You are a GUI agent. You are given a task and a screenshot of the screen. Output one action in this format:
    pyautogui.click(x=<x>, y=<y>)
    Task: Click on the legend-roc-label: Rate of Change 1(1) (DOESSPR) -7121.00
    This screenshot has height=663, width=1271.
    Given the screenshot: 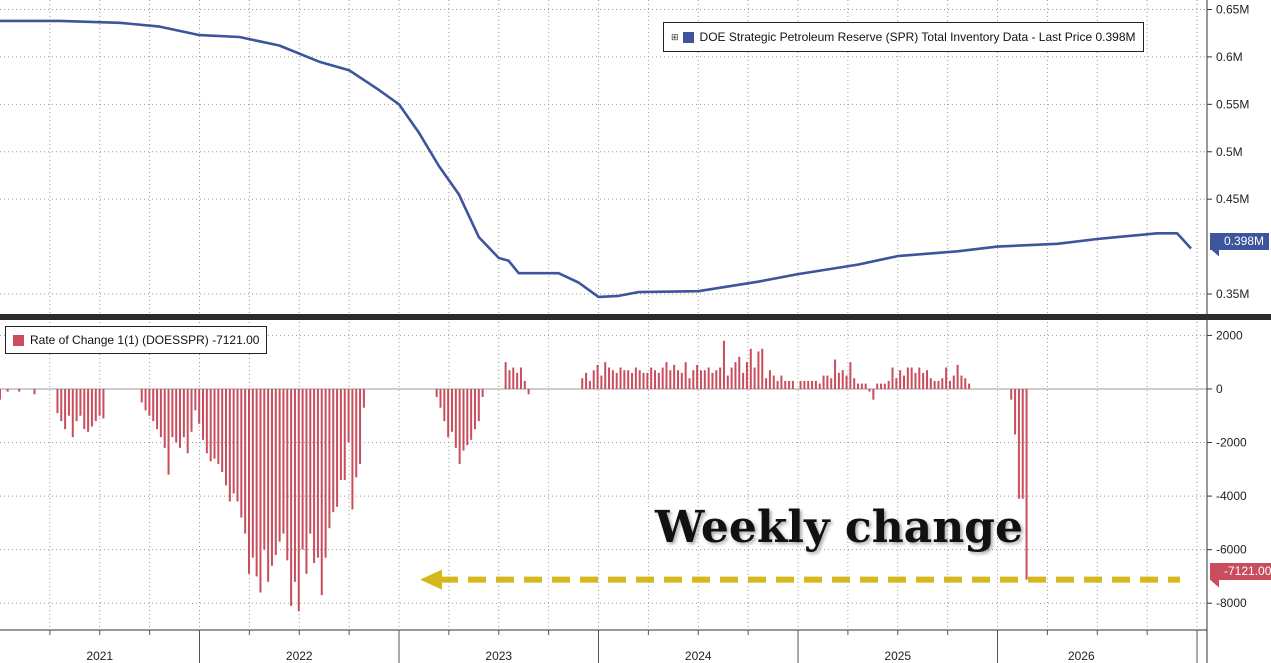 What is the action you would take?
    pyautogui.click(x=145, y=340)
    